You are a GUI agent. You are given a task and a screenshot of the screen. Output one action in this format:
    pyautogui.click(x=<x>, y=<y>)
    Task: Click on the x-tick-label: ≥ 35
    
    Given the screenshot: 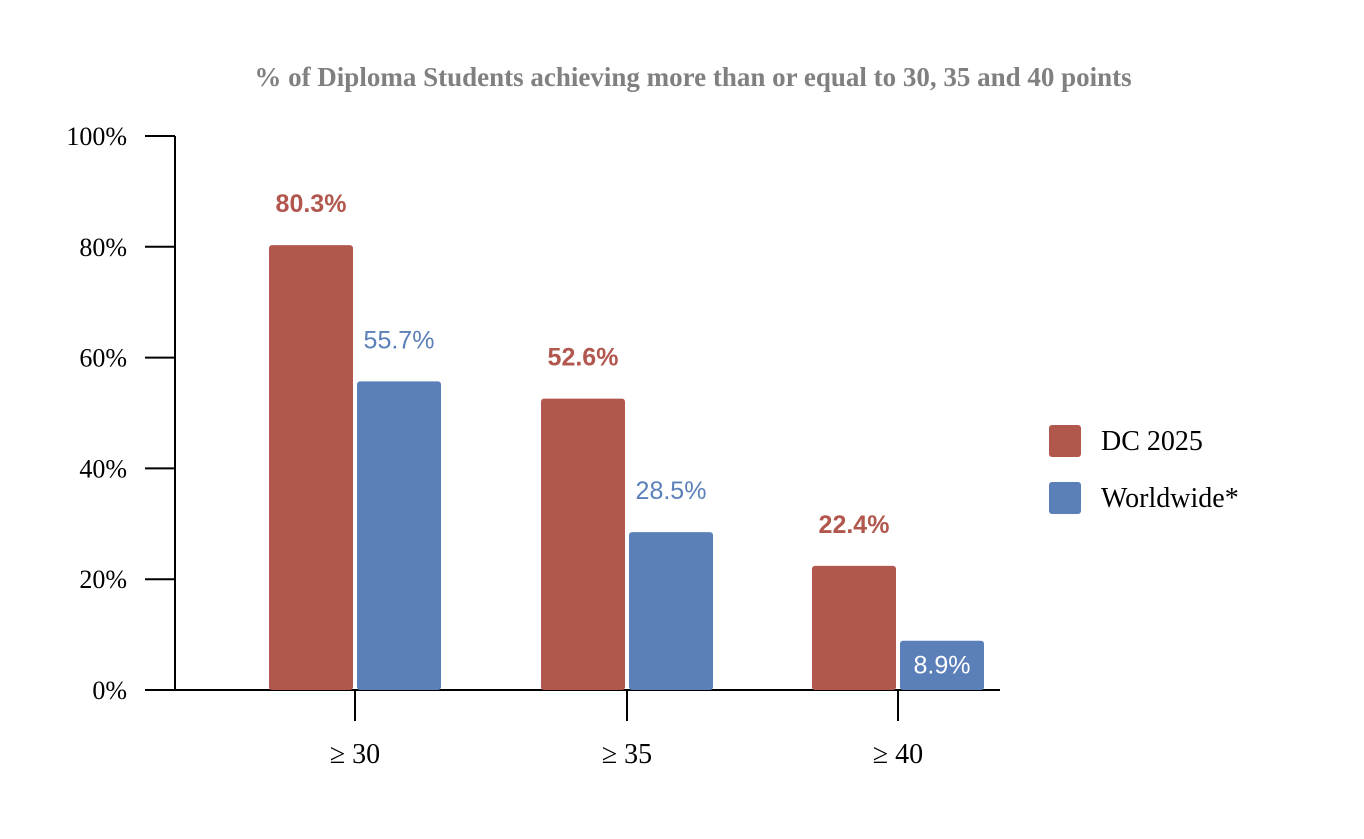 What is the action you would take?
    pyautogui.click(x=627, y=754)
    